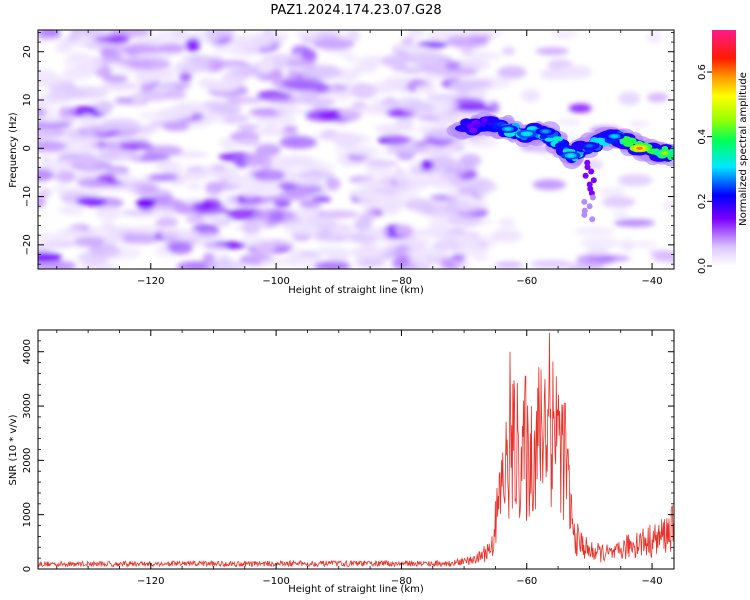 This screenshot has width=750, height=600. What do you see at coordinates (356, 290) in the screenshot?
I see `heatmap-x-axis-label: Height of straight line (km)` at bounding box center [356, 290].